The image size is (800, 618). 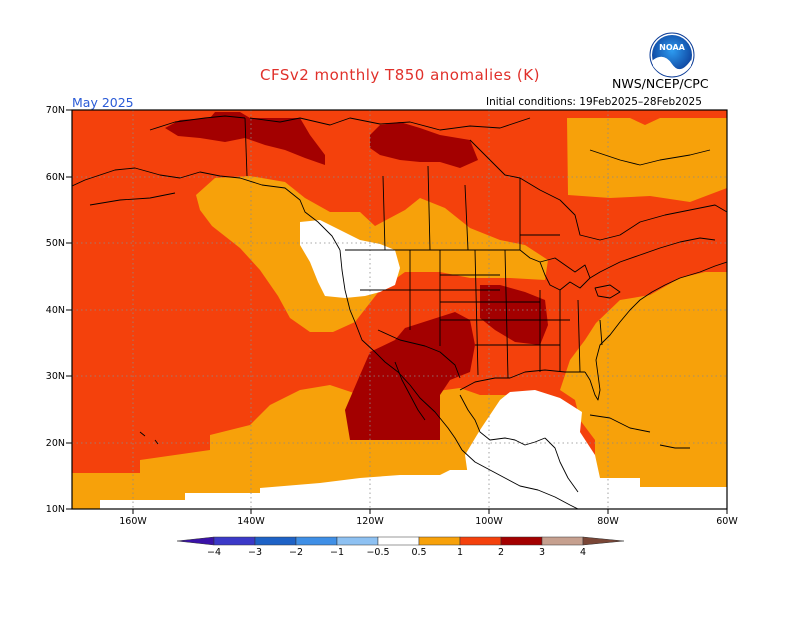 What do you see at coordinates (133, 521) in the screenshot?
I see `lon-label: 160W` at bounding box center [133, 521].